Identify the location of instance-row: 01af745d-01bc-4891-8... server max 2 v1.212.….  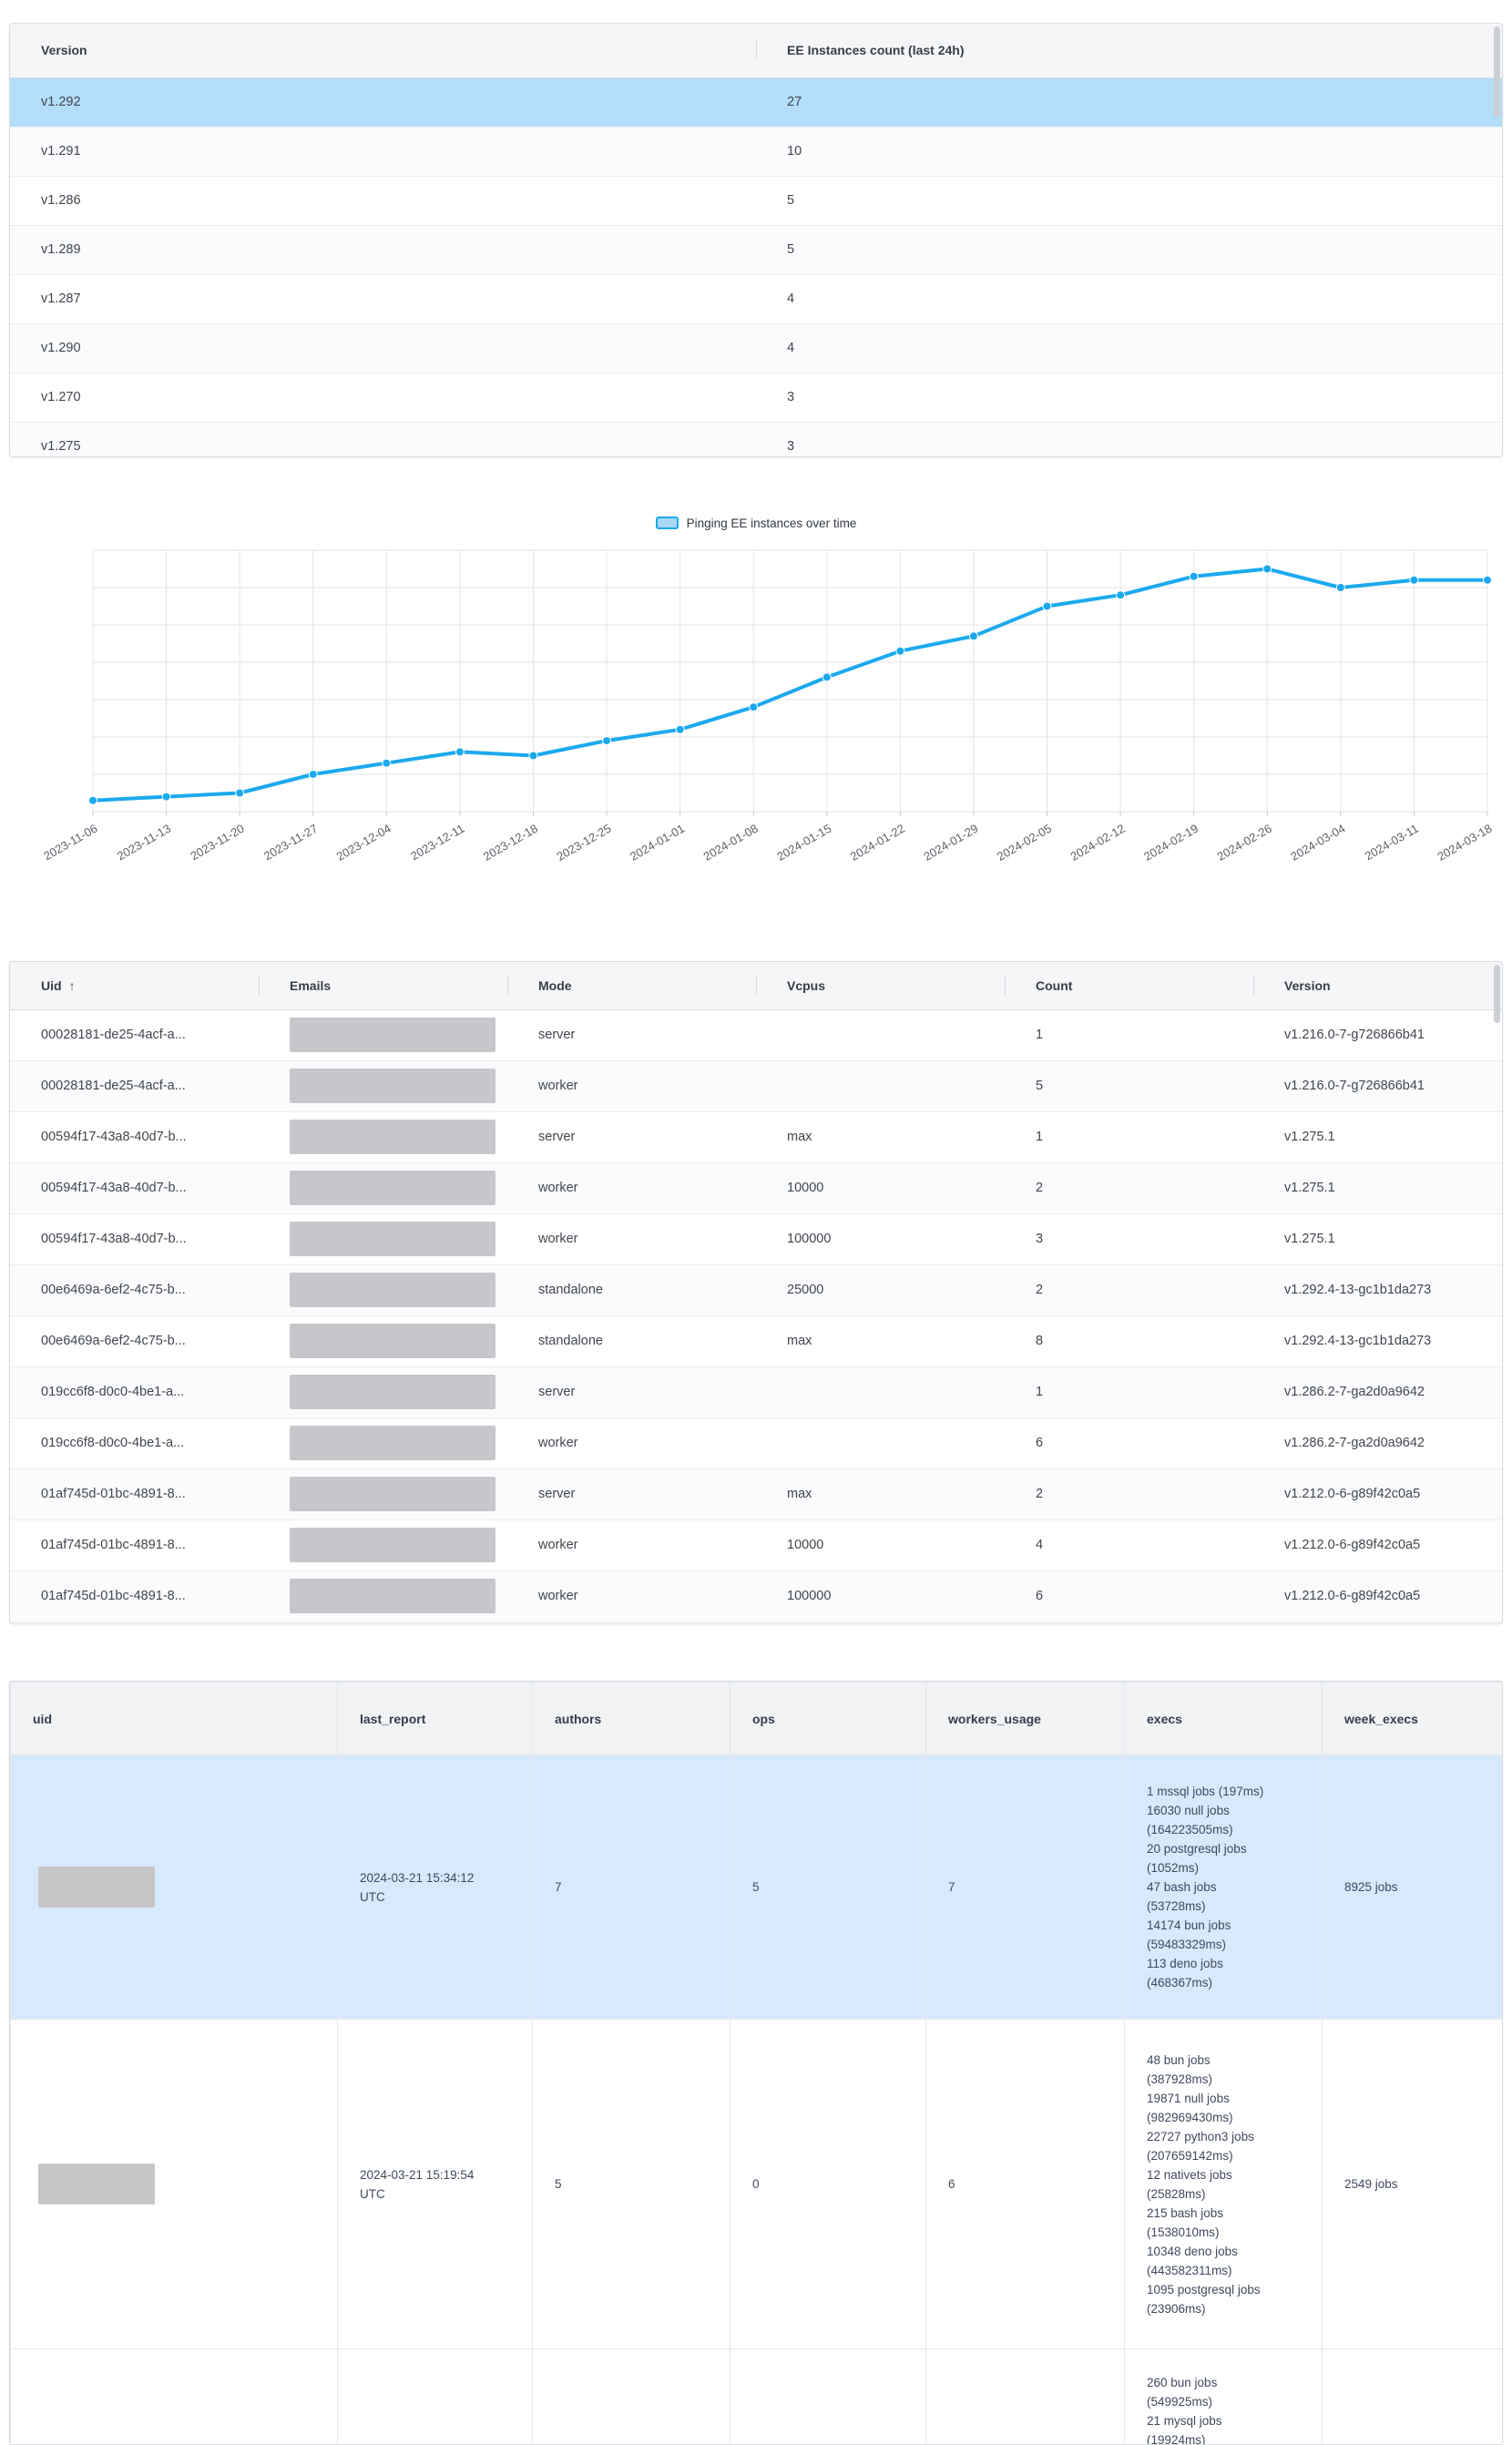
(756, 1494).